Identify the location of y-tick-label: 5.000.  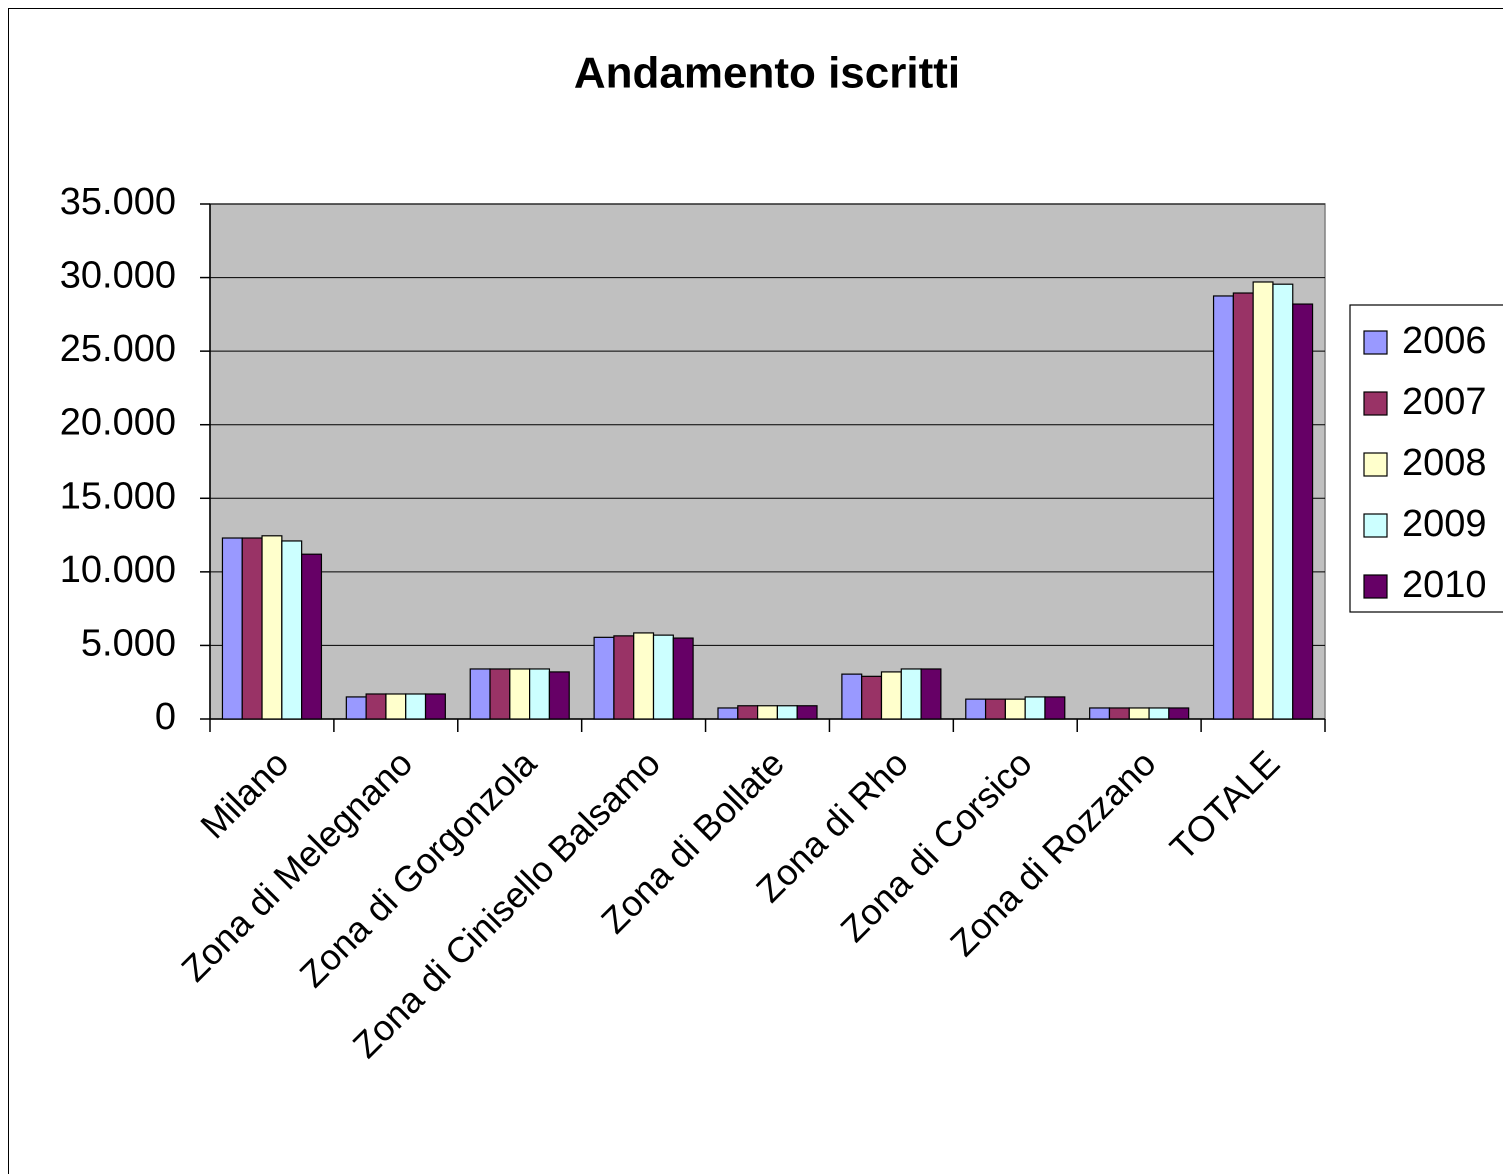
(128, 643).